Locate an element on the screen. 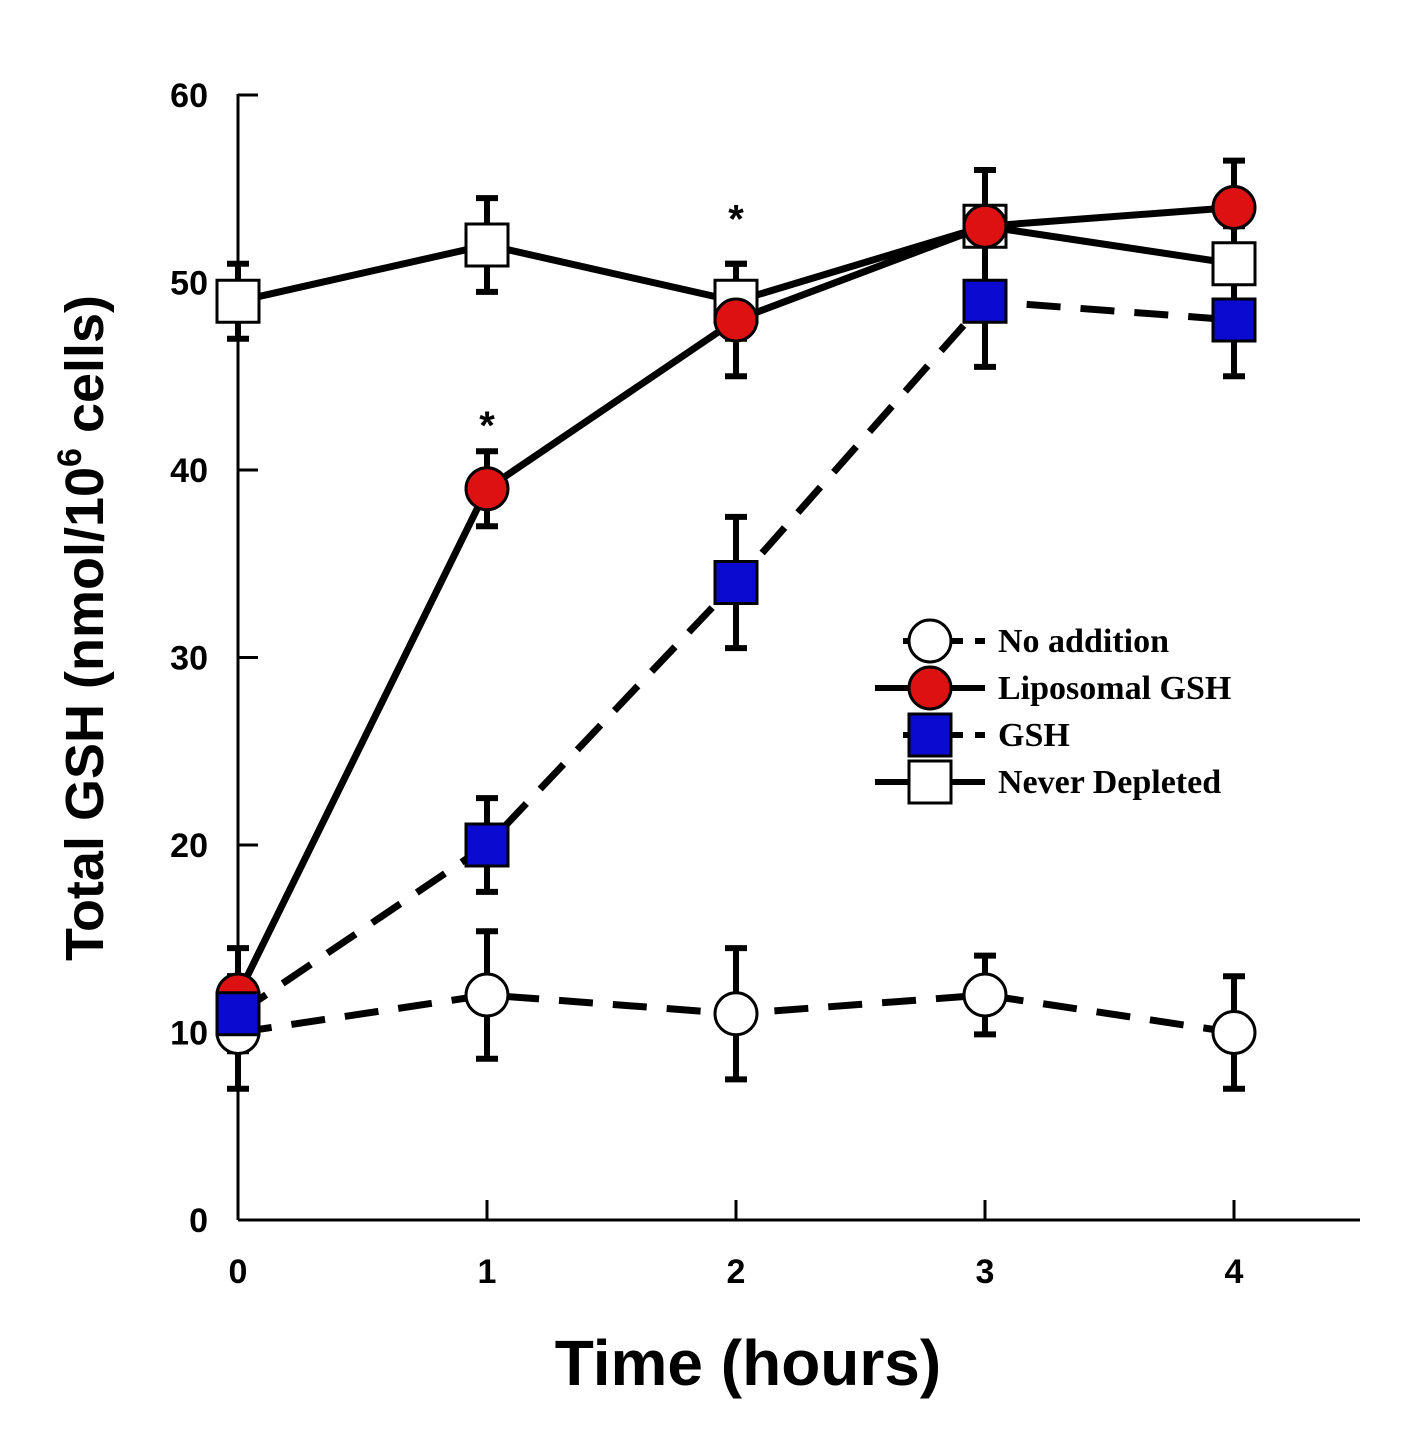  x-tick-label: 4 is located at coordinates (1234, 1272).